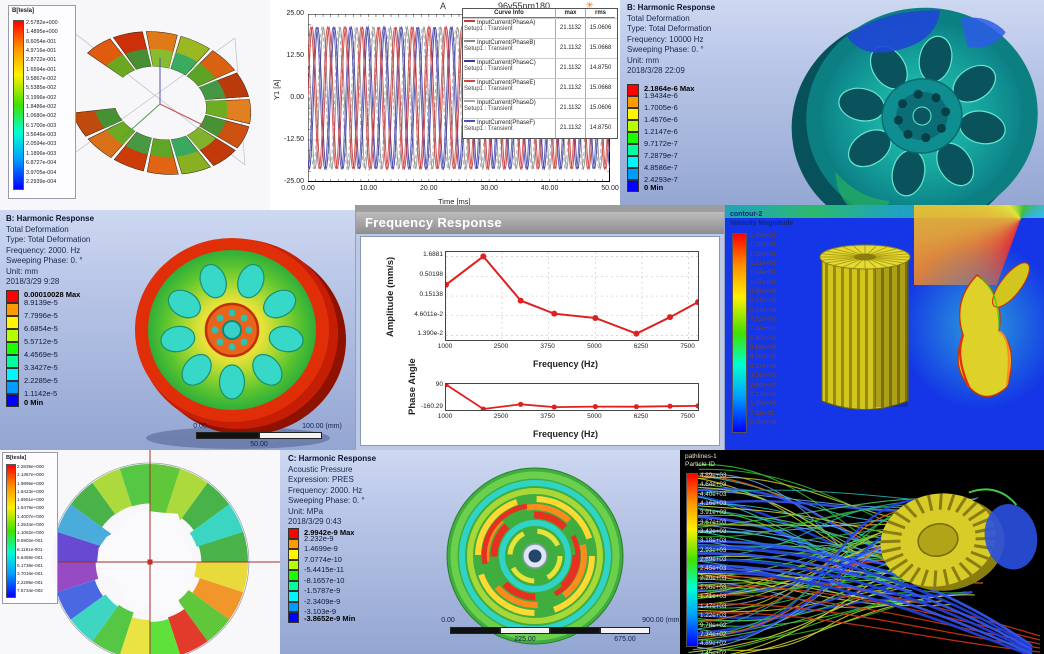  I want to click on legend-value: 4.89e+02, so click(713, 644).